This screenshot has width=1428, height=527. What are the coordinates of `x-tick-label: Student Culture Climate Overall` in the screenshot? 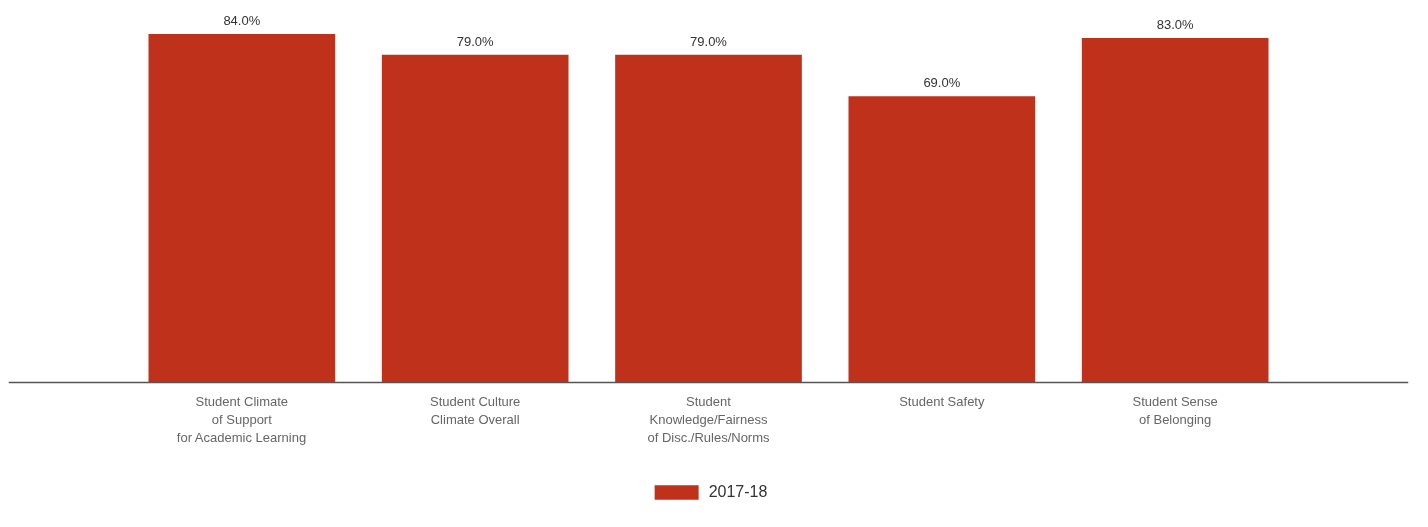 It's located at (475, 410).